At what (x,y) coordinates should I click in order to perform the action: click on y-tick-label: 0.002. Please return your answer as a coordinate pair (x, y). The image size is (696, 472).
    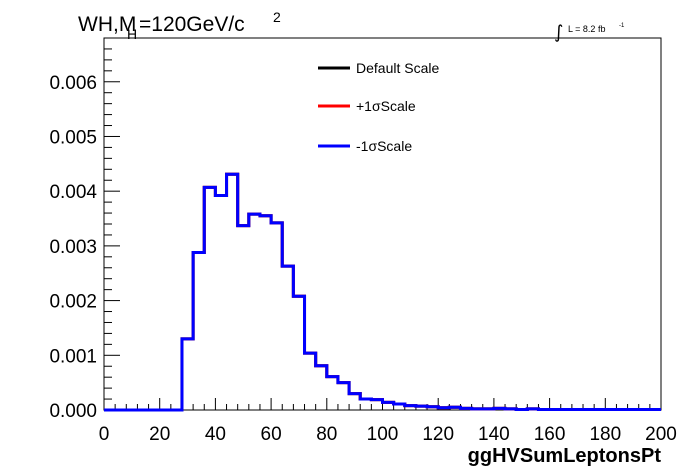
    Looking at the image, I should click on (73, 302).